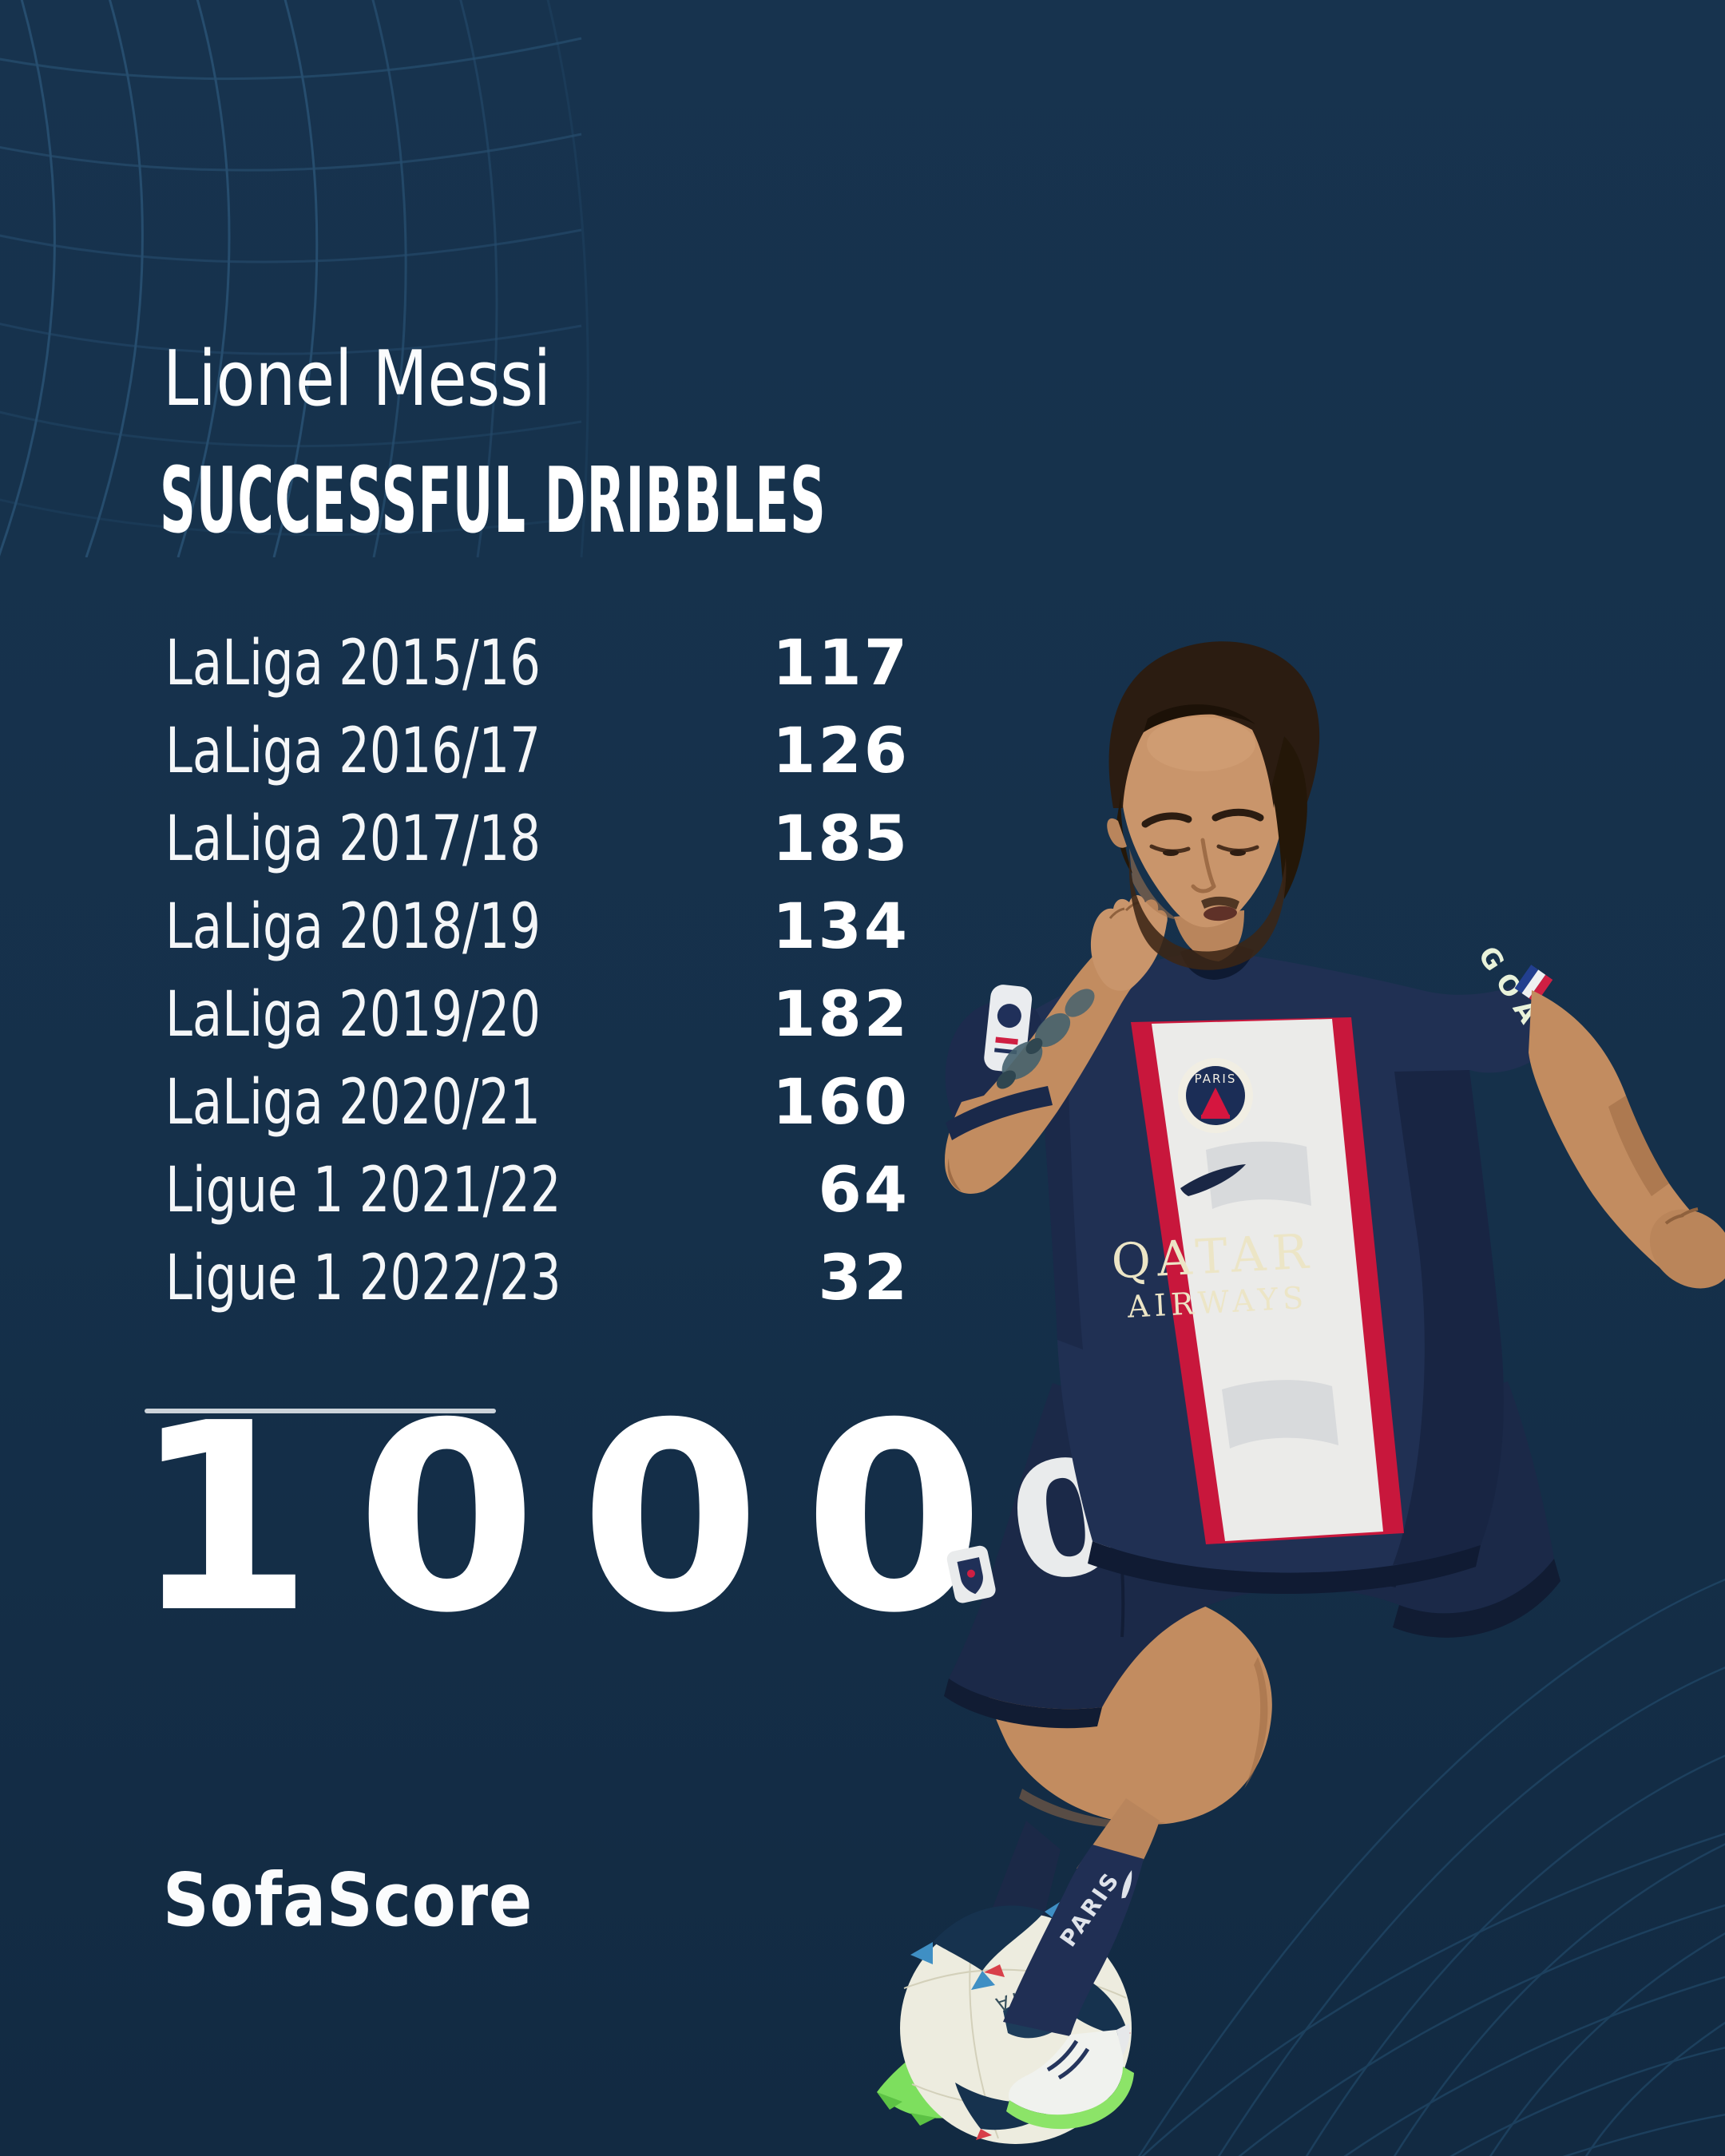 The height and width of the screenshot is (2156, 1725). I want to click on arm-tattoos, so click(1046, 1039).